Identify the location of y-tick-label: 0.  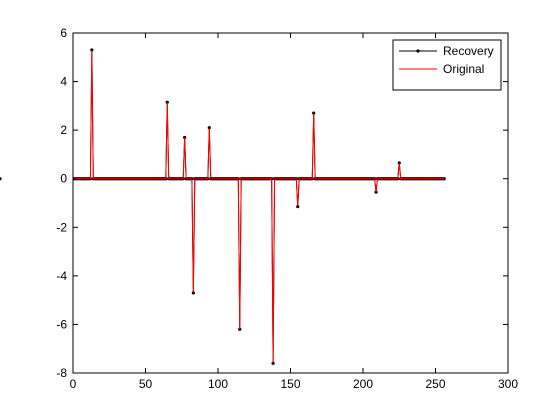
(63, 179).